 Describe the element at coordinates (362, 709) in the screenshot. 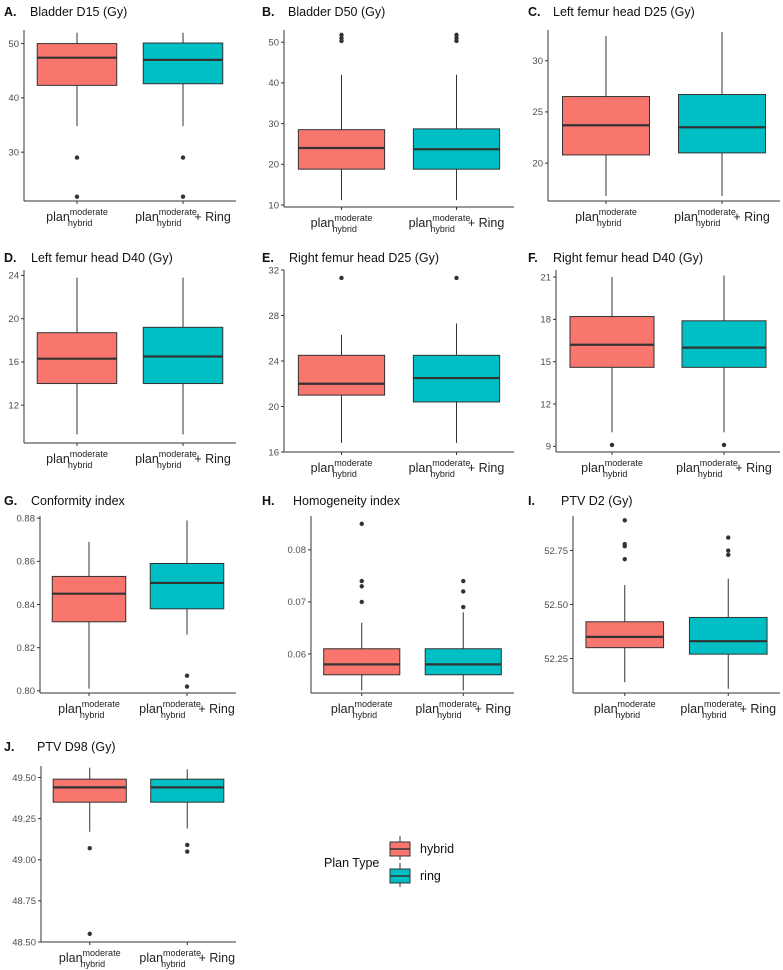

I see `x-tick-label-H-1: planmoderate hybrid` at that location.